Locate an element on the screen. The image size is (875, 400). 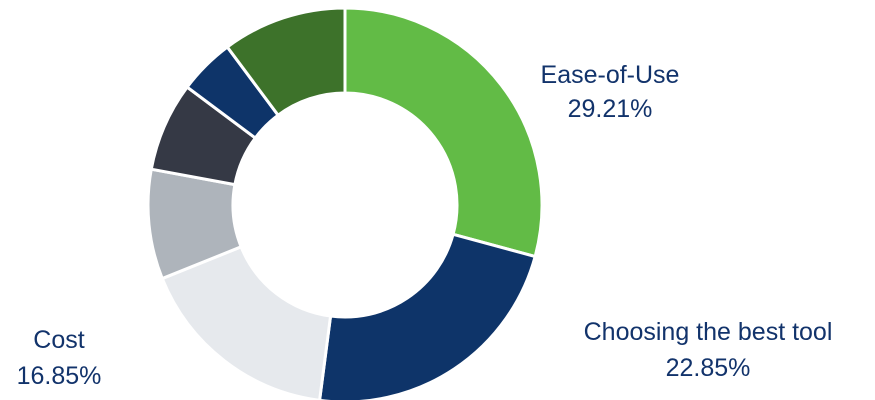
label-ease-of-use-name: Ease-of-Use is located at coordinates (610, 75).